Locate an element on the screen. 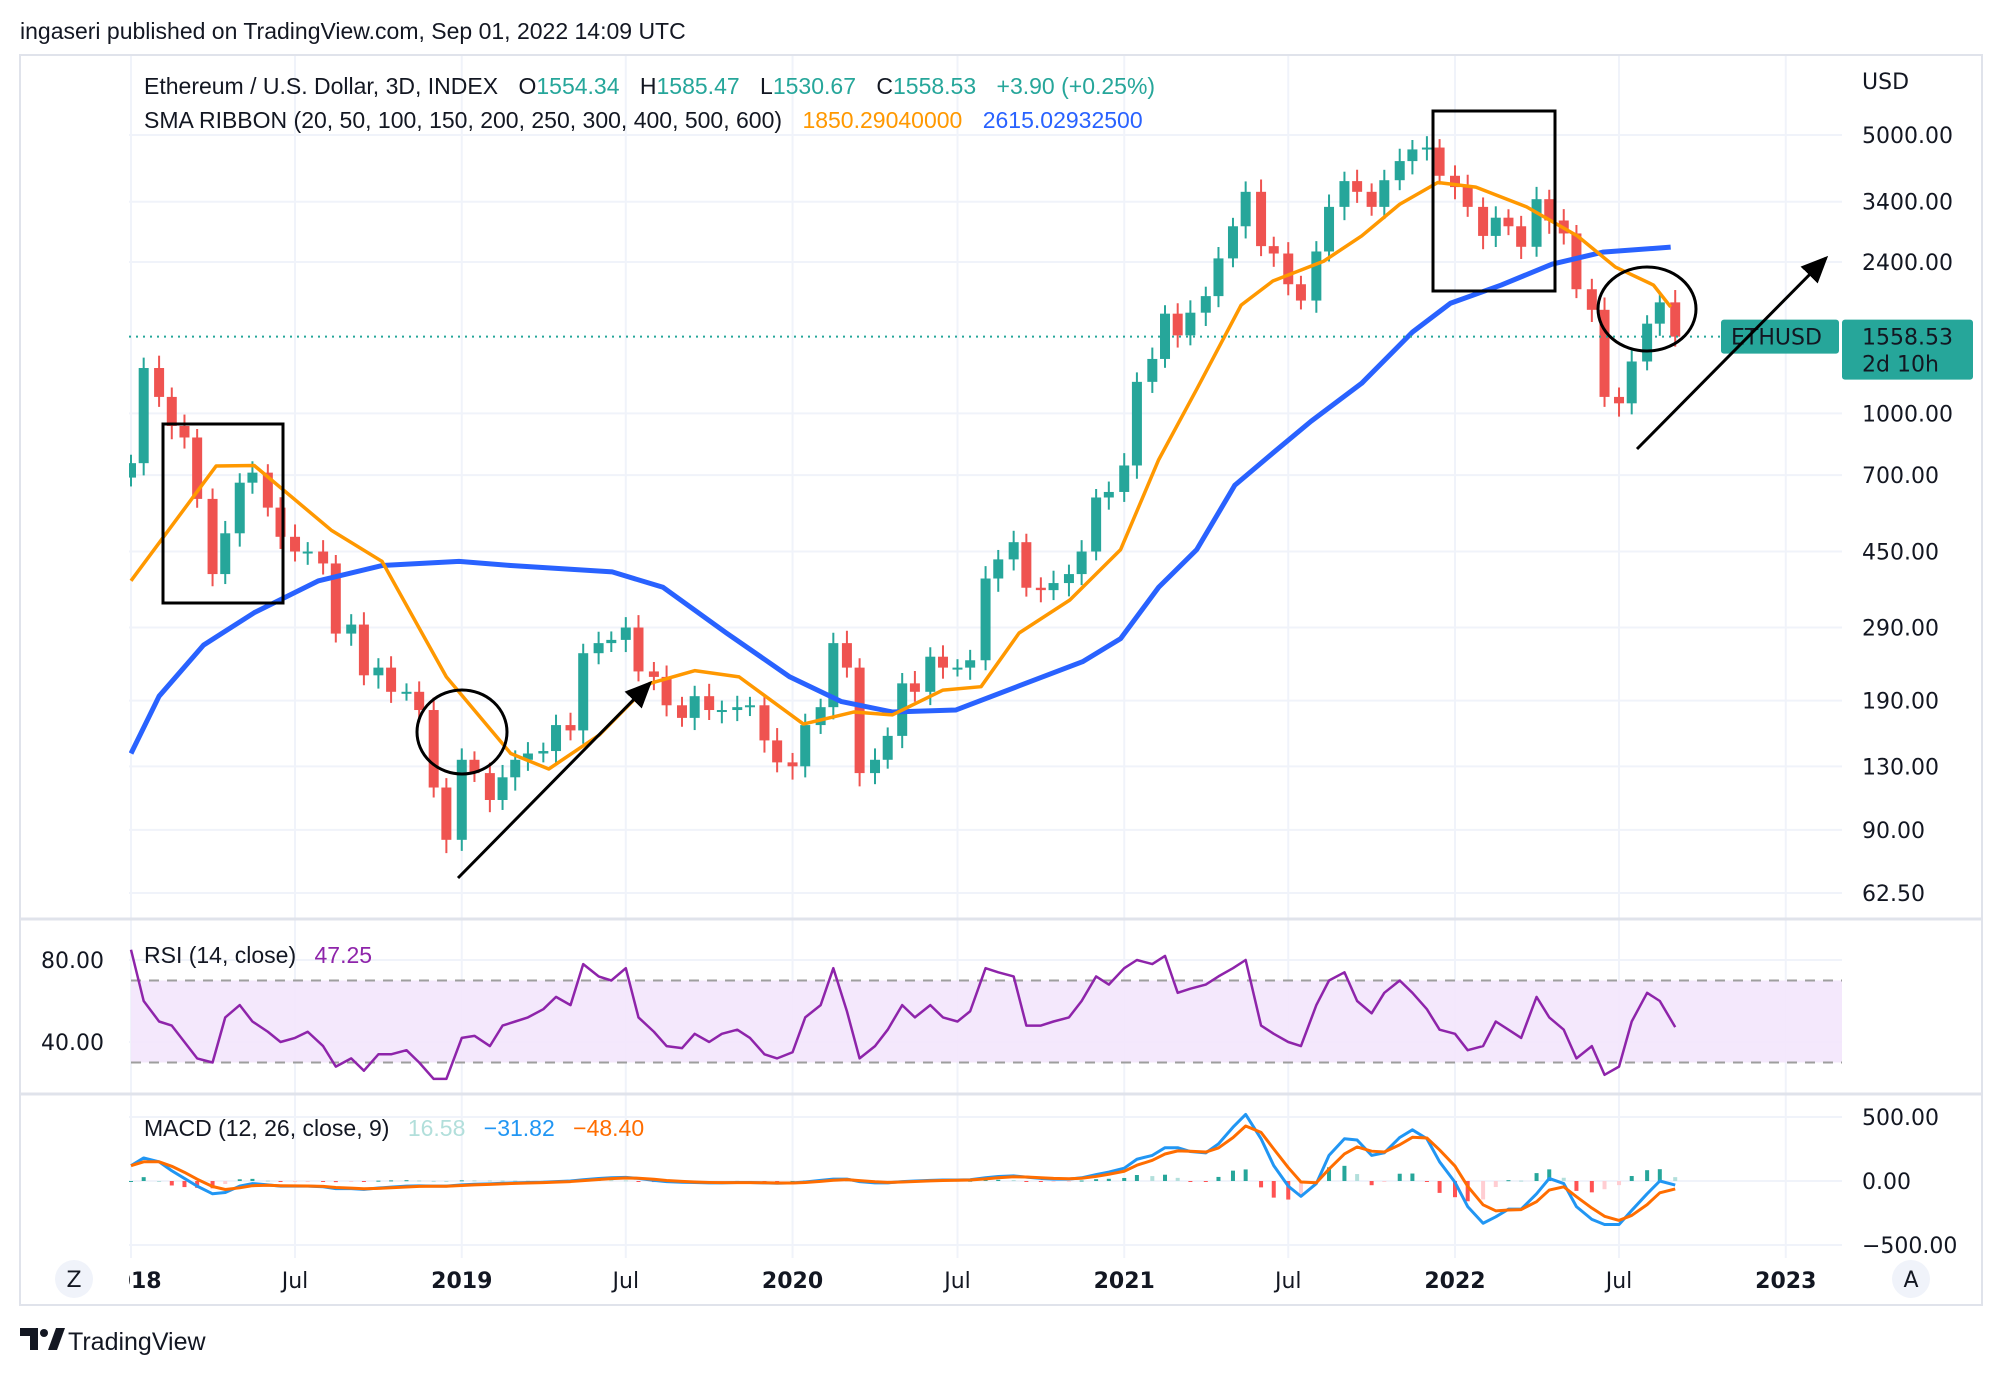 This screenshot has width=2002, height=1376. tradingview-logo: TradingView is located at coordinates (113, 1342).